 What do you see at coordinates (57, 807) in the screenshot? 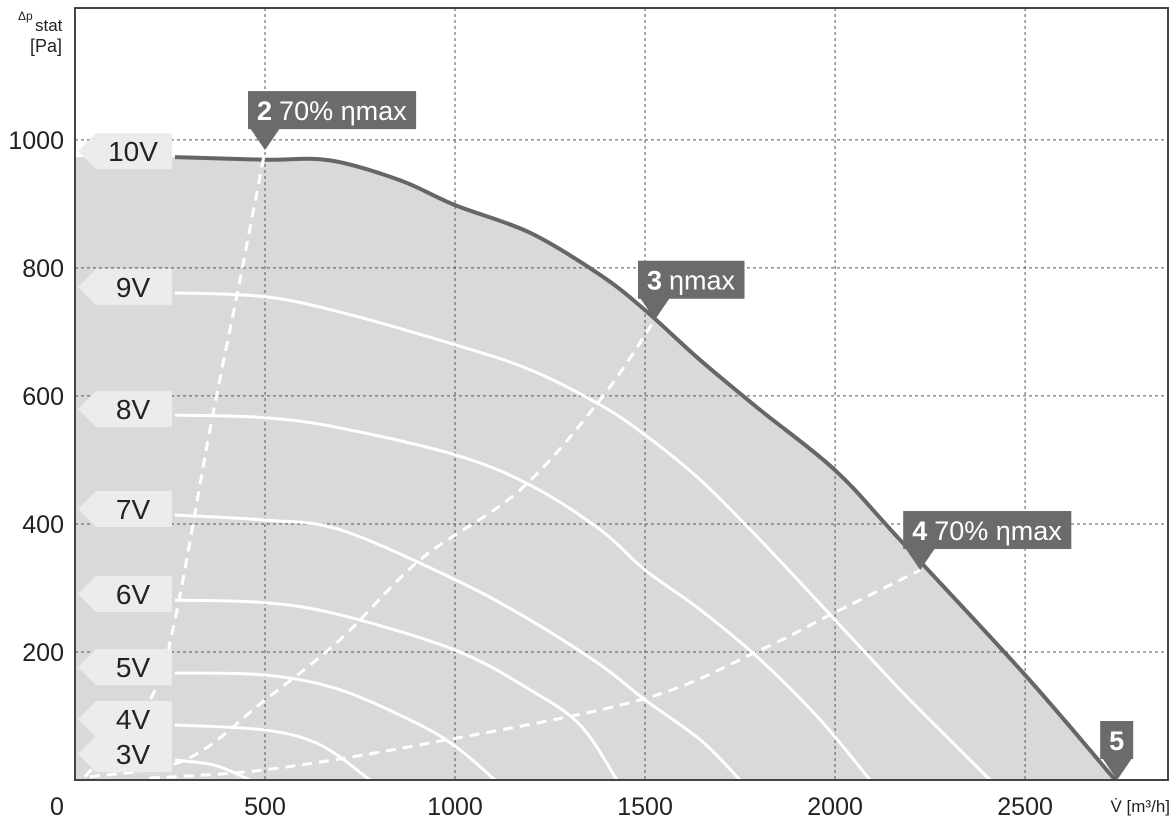
I see `x-tick-label: 0` at bounding box center [57, 807].